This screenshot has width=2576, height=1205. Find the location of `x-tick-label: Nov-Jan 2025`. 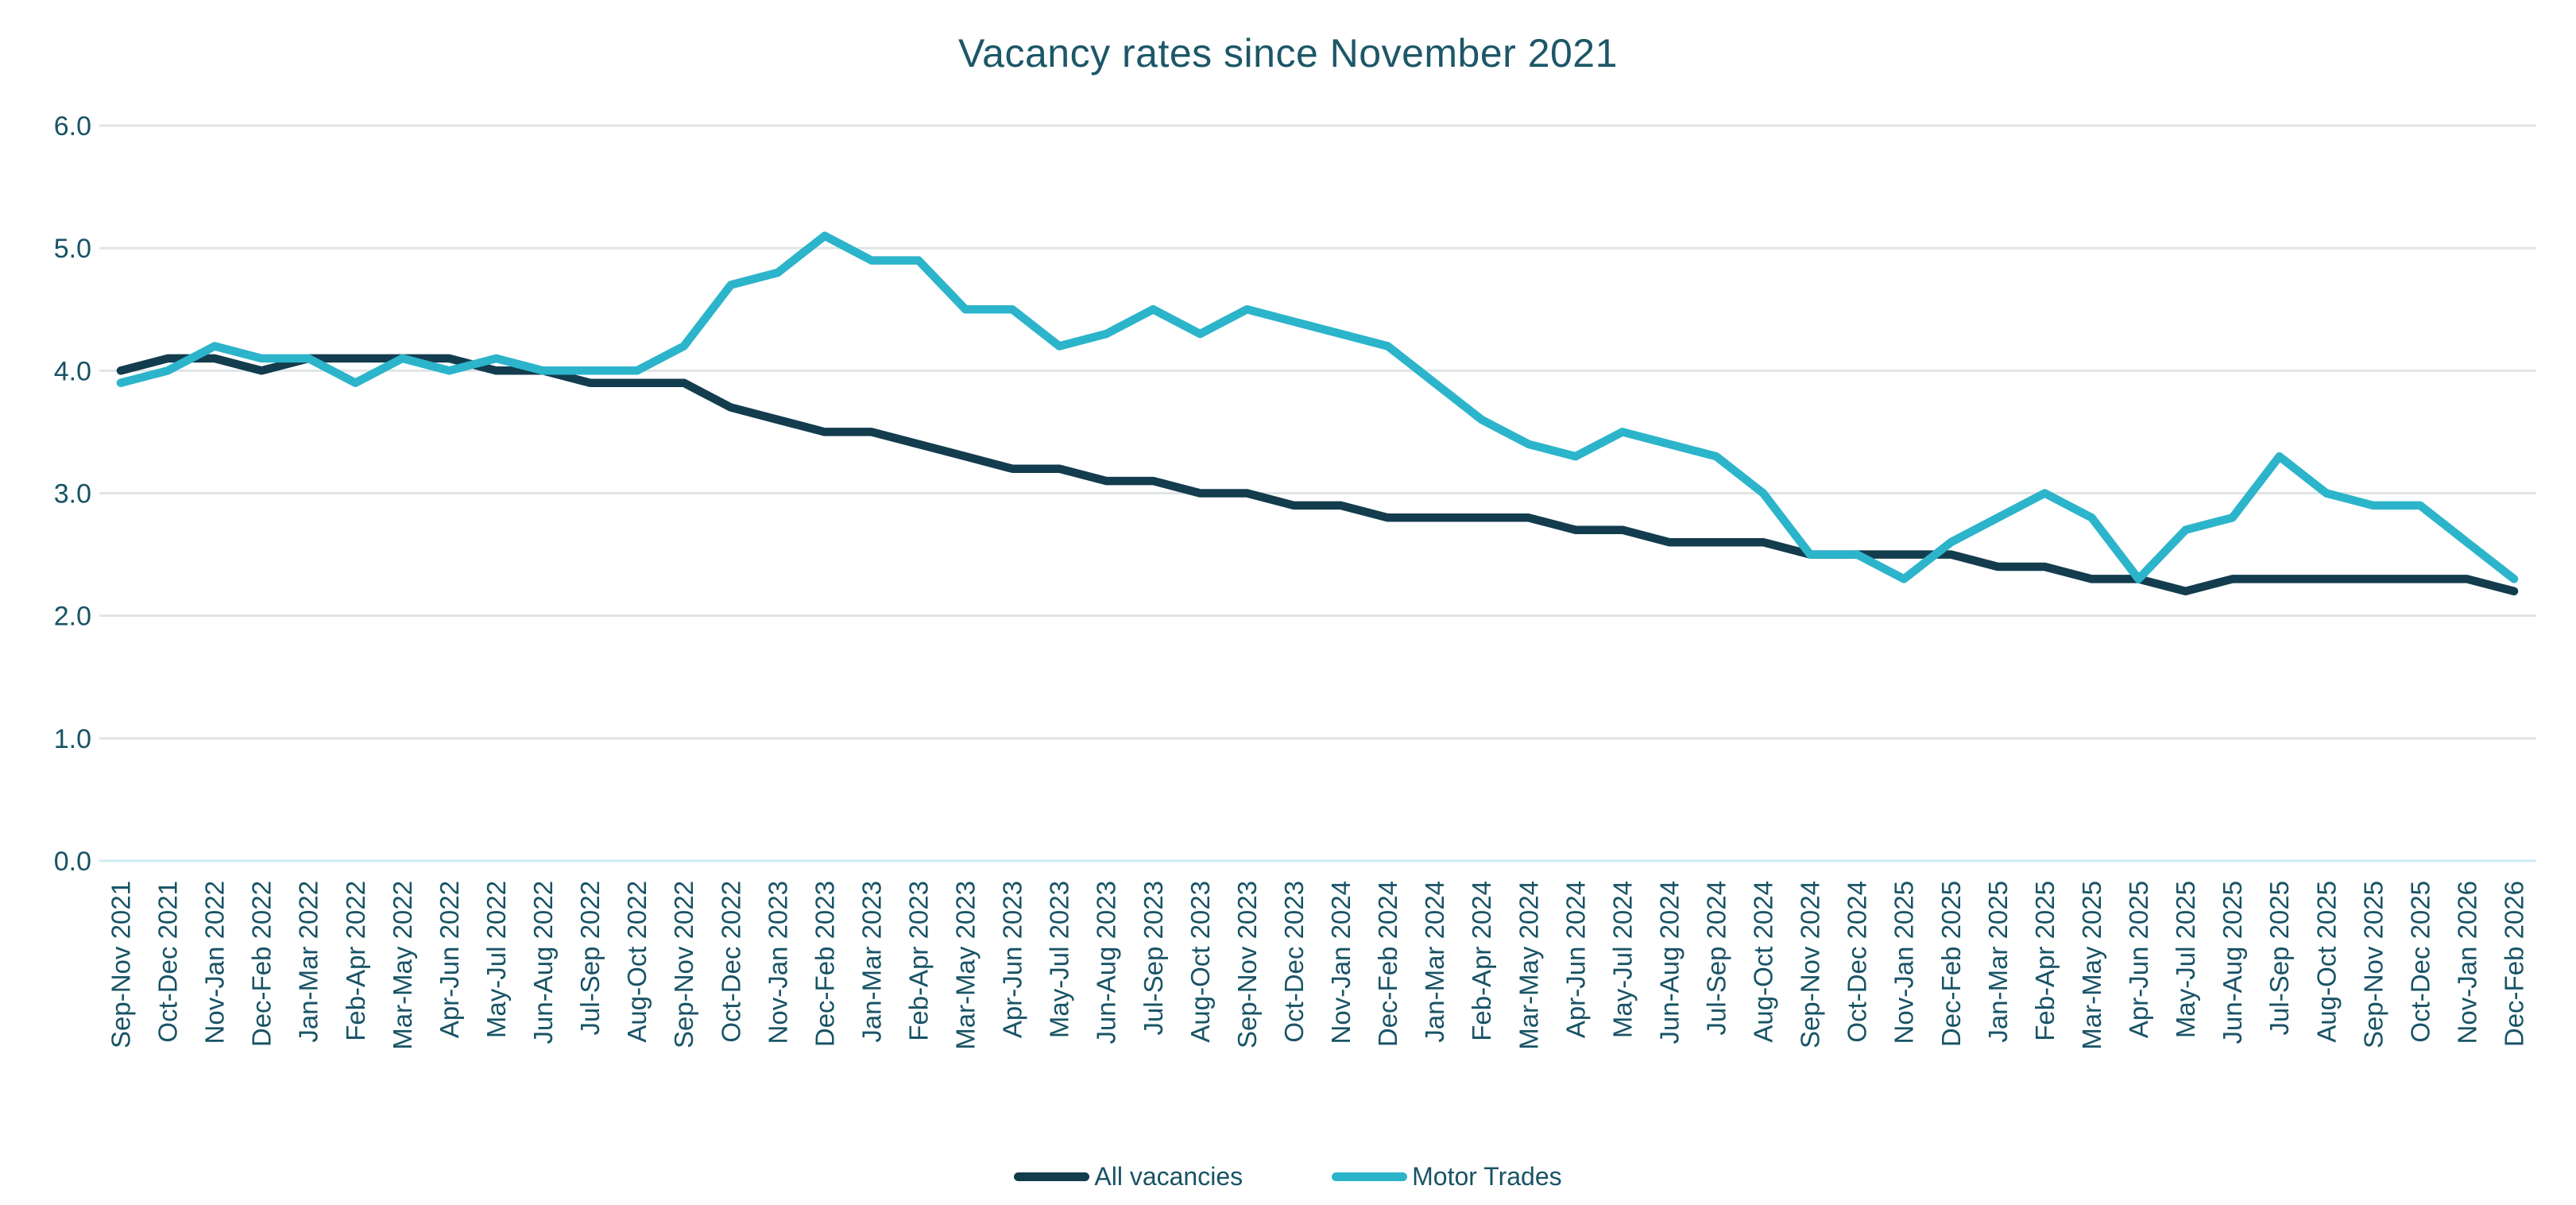

x-tick-label: Nov-Jan 2025 is located at coordinates (1904, 962).